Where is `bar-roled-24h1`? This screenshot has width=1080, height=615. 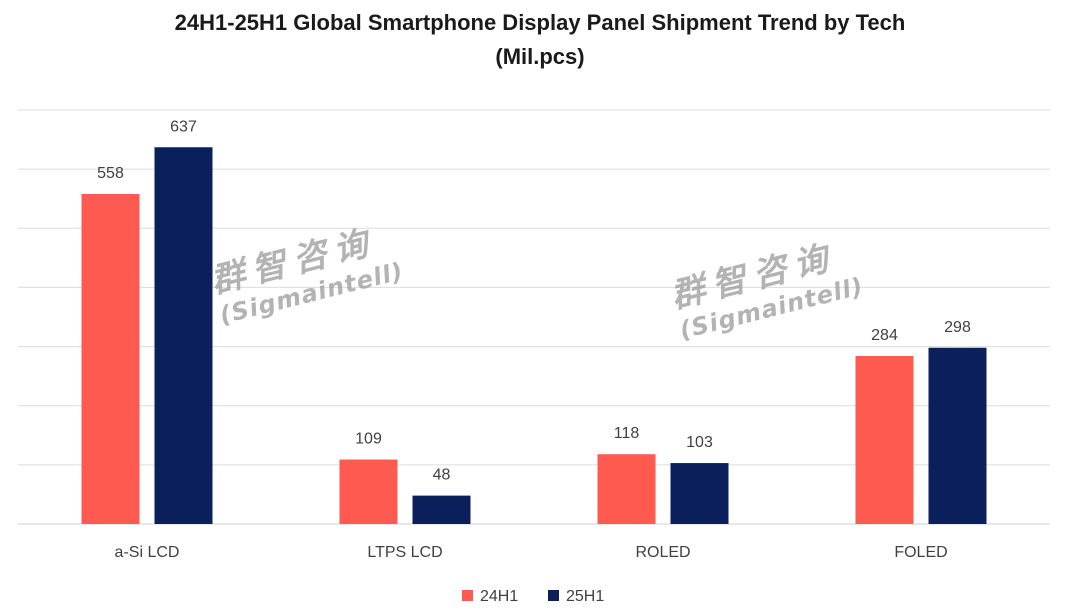 bar-roled-24h1 is located at coordinates (626, 489).